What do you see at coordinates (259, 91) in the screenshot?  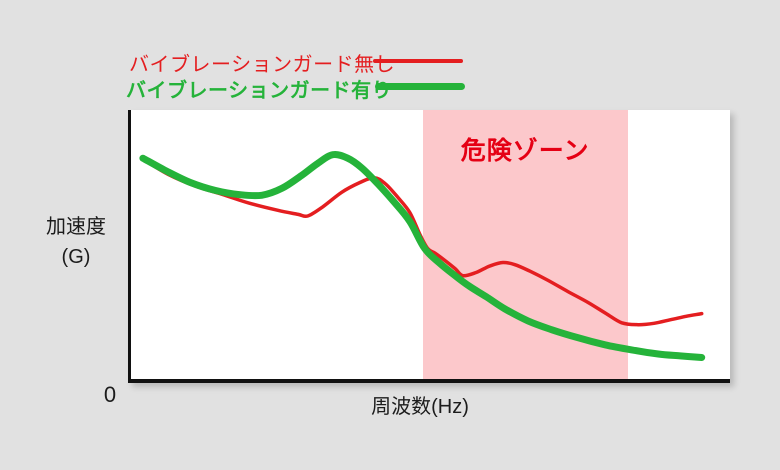 I see `legend-label-with-guard: バイブレーションガード有り` at bounding box center [259, 91].